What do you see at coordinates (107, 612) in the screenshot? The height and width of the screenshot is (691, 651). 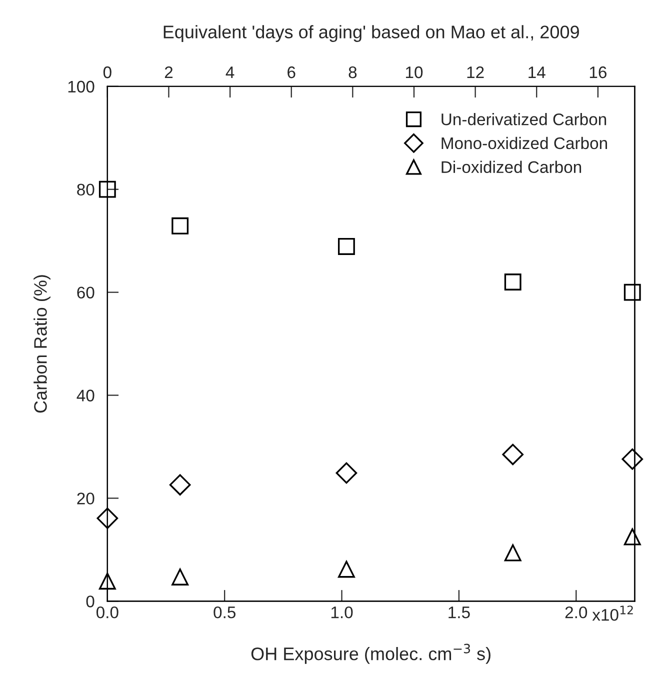 I see `x-tick-label: 0.0` at bounding box center [107, 612].